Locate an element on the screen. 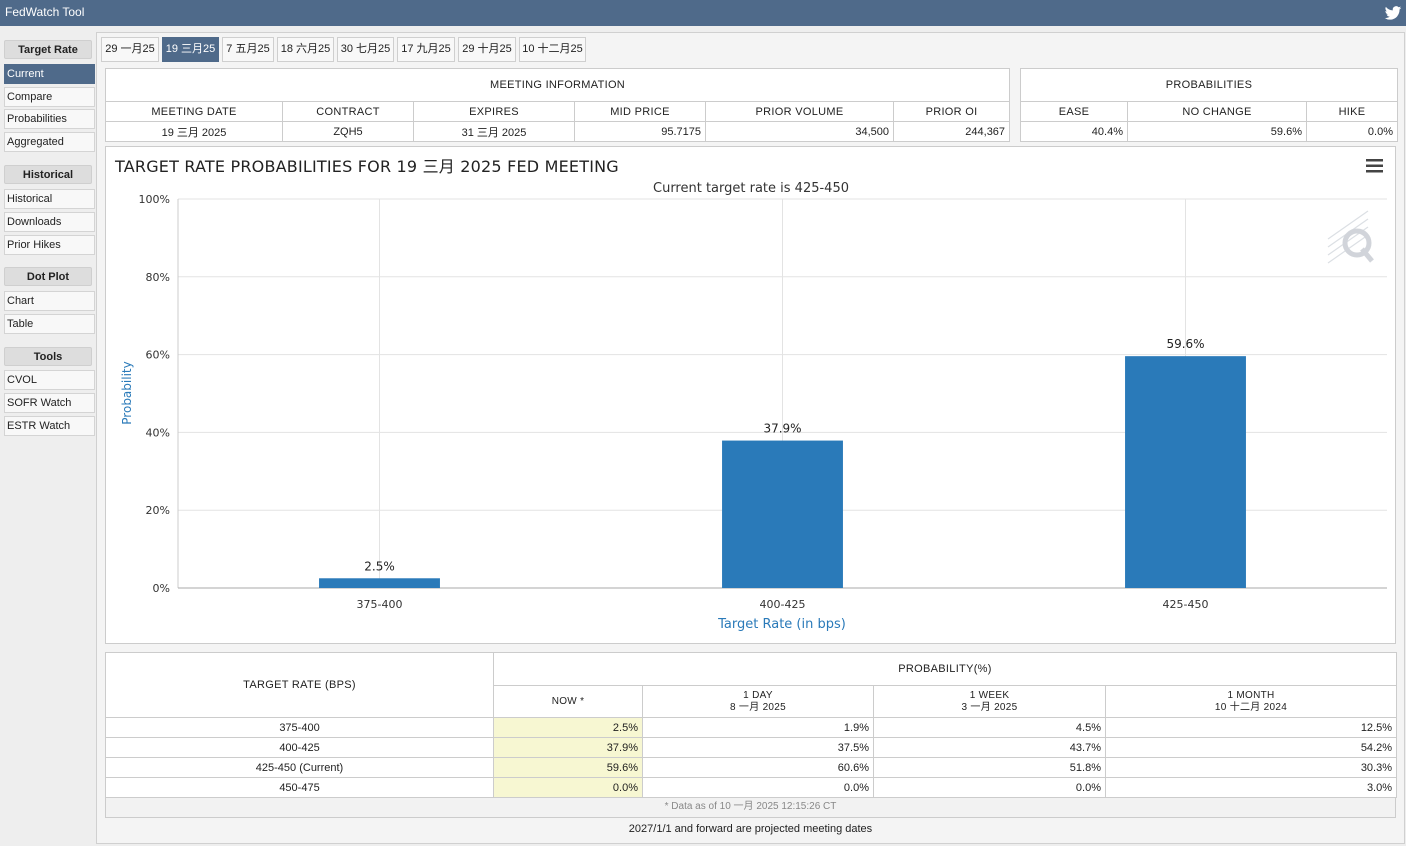  now-value: 37.9% is located at coordinates (568, 747).